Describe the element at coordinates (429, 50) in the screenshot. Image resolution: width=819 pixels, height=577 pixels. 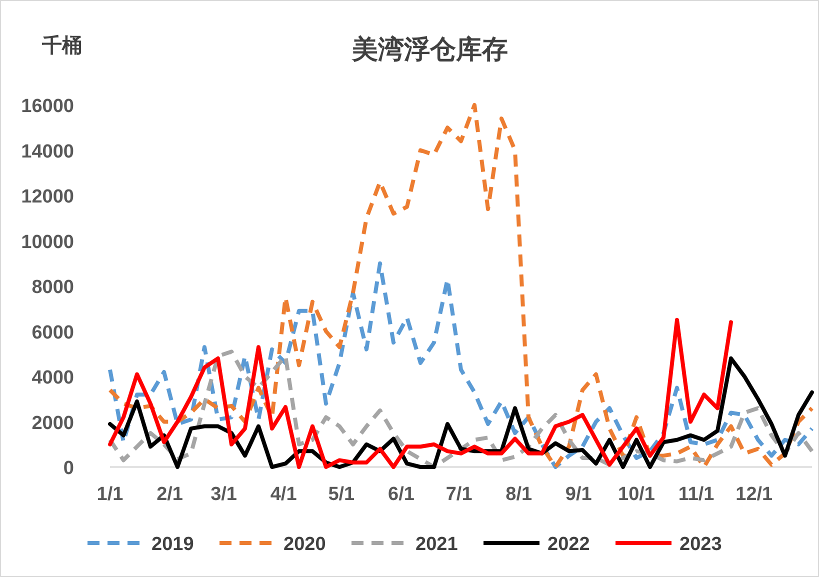
I see `chart-title: 美湾浮仓库存` at that location.